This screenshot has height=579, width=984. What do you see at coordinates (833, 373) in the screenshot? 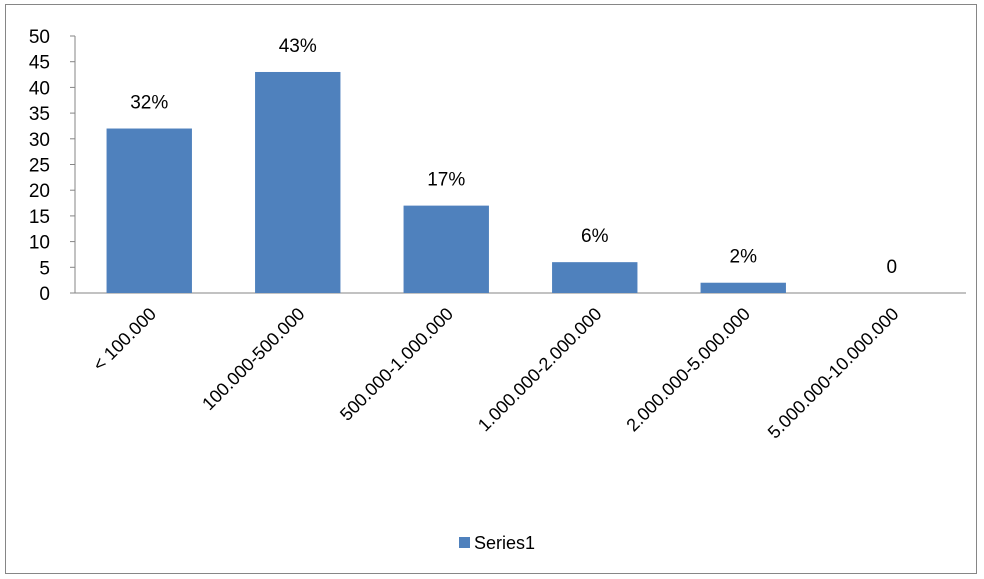
I see `x-tick-label: 5.000.000-10.000.000` at bounding box center [833, 373].